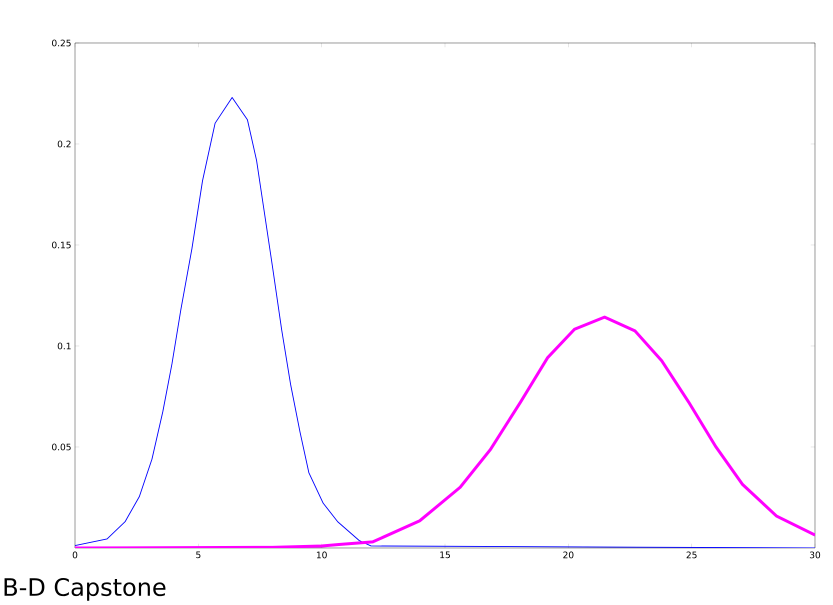 The width and height of the screenshot is (833, 605). Describe the element at coordinates (61, 245) in the screenshot. I see `y-tick-label: 0.15` at that location.